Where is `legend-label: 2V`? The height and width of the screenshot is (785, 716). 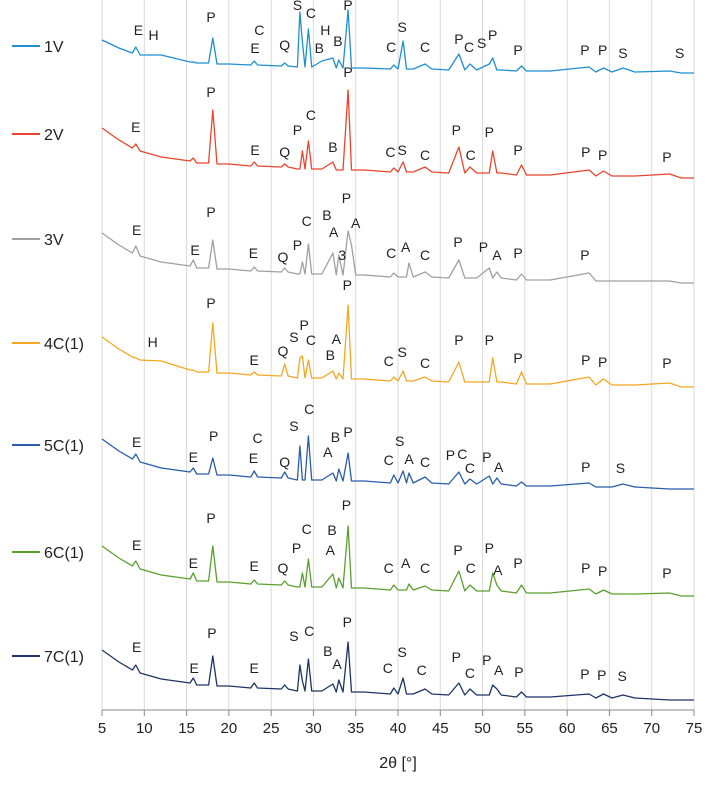 legend-label: 2V is located at coordinates (54, 135).